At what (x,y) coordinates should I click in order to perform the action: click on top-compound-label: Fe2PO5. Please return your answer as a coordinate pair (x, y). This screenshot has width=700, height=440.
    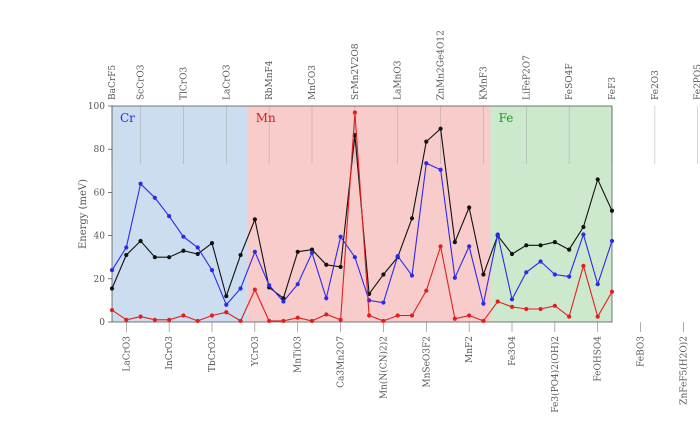
    Looking at the image, I should click on (697, 82).